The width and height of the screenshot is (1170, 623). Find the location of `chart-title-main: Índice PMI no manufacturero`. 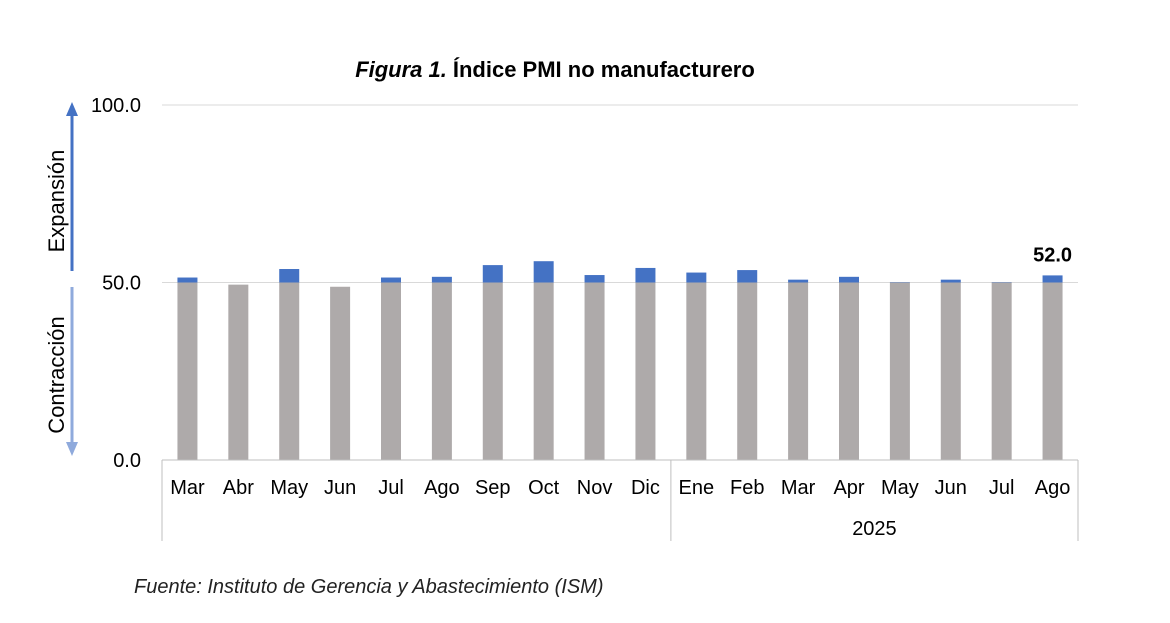

chart-title-main: Índice PMI no manufacturero is located at coordinates (604, 69).